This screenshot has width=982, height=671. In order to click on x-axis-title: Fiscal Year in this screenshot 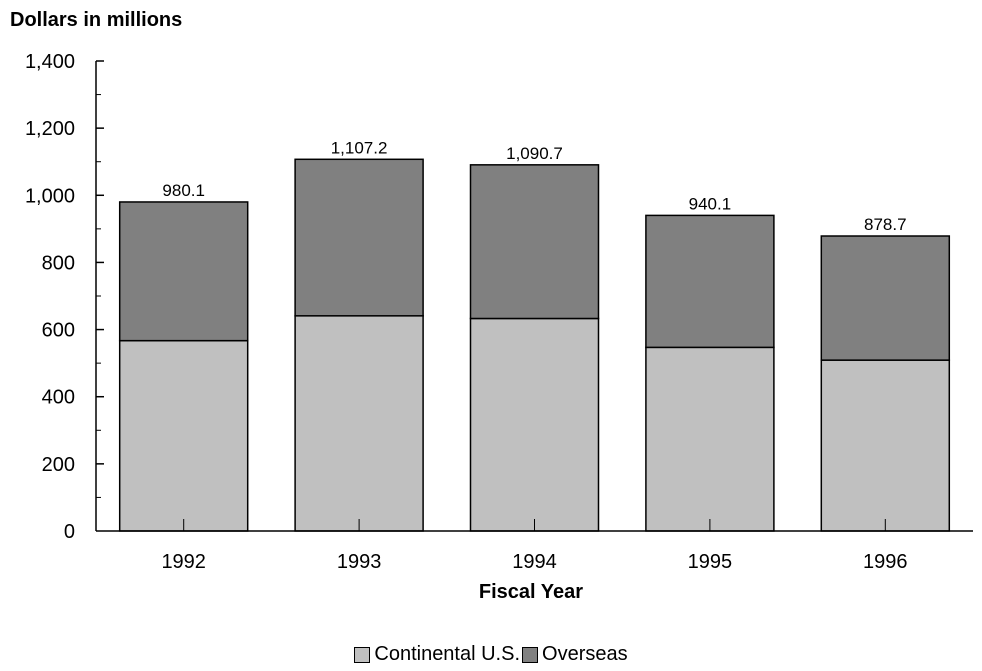, I will do `click(531, 592)`.